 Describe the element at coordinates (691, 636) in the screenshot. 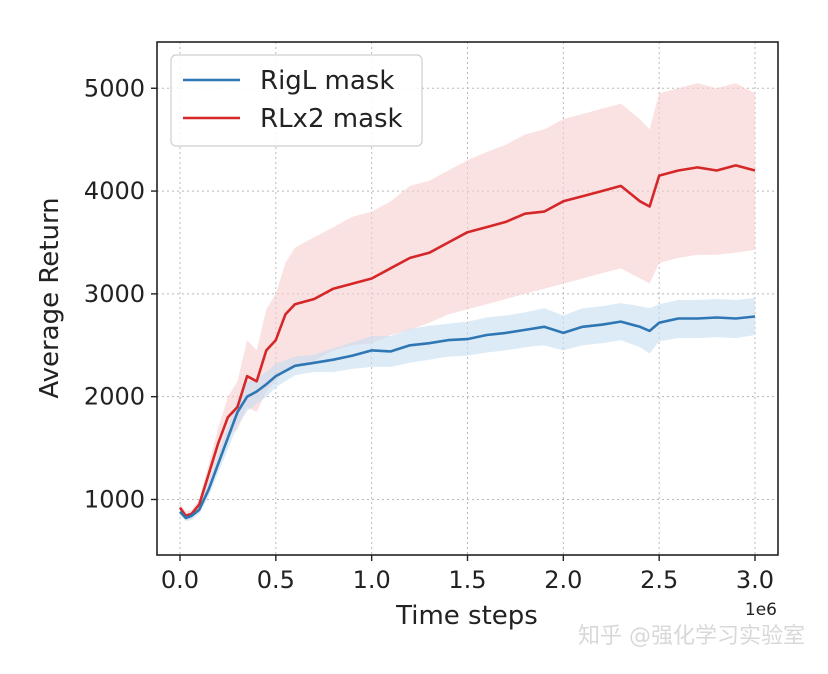

I see `watermark-text: 知乎 @强化学习实验室` at that location.